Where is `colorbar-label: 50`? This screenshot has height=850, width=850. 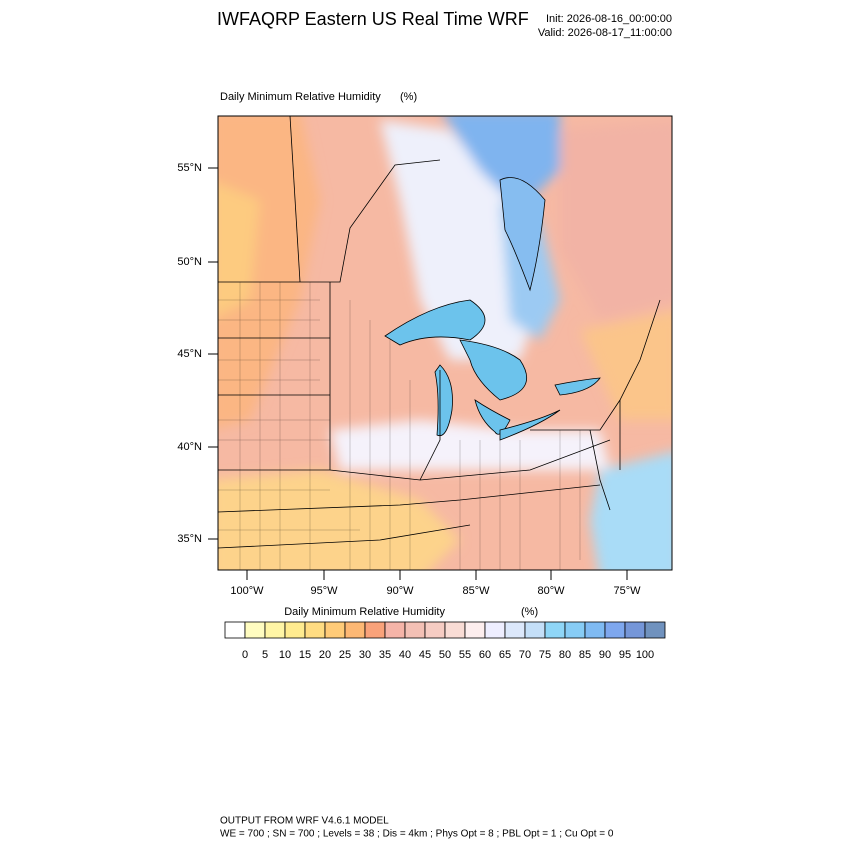 colorbar-label: 50 is located at coordinates (445, 655).